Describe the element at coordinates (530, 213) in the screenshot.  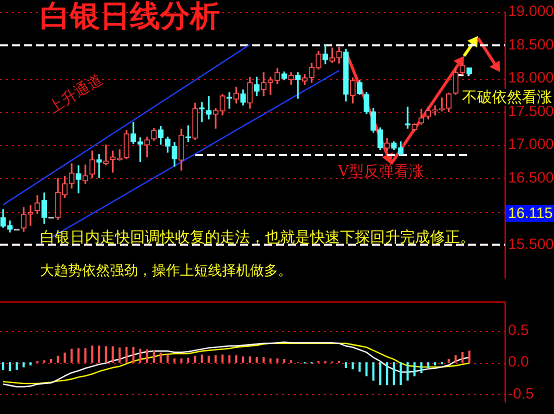
I see `text: 16.115` at that location.